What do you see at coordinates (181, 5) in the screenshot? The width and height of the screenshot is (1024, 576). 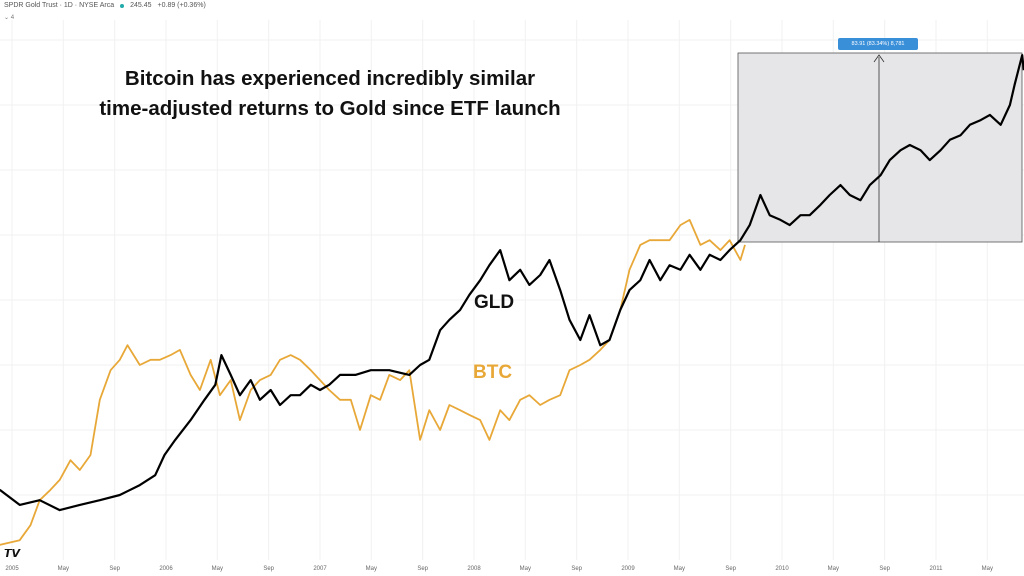 I see `price-change: +0.89 (+0.36%)` at bounding box center [181, 5].